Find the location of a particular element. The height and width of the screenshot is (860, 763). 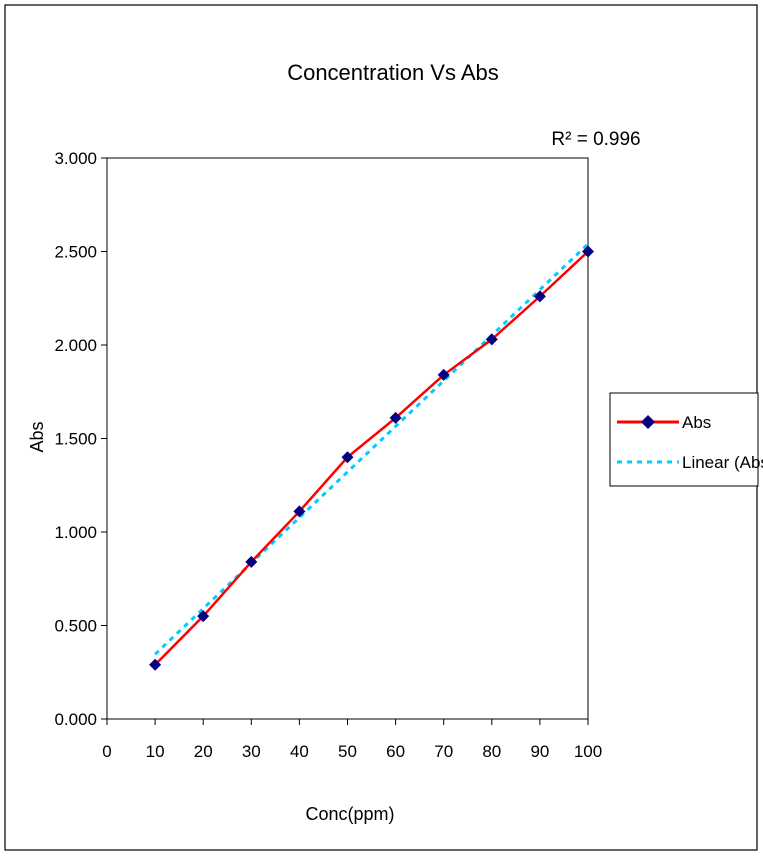

chart-title: Concentration Vs Abs is located at coordinates (393, 72).